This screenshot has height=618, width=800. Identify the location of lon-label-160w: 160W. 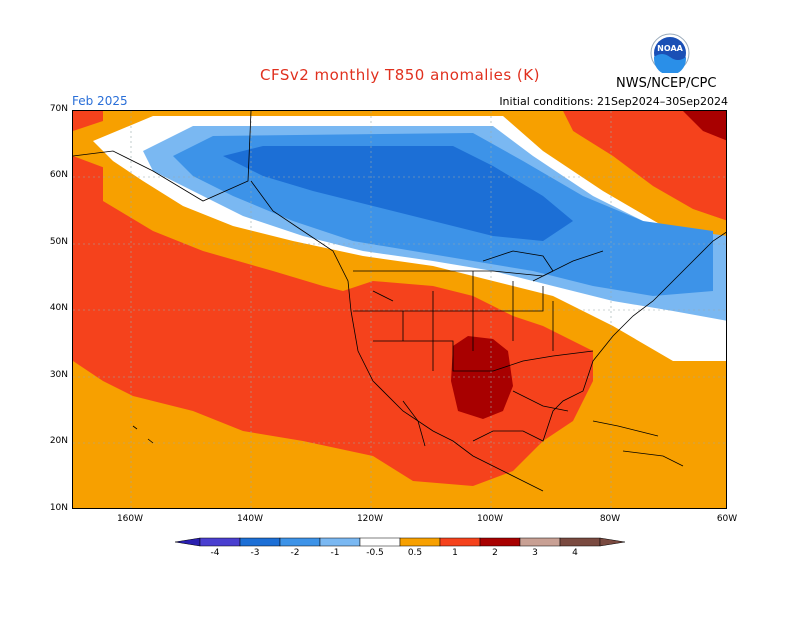
(130, 519).